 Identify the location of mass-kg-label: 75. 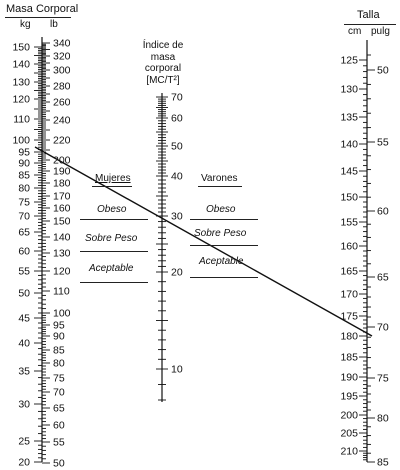
(24, 203).